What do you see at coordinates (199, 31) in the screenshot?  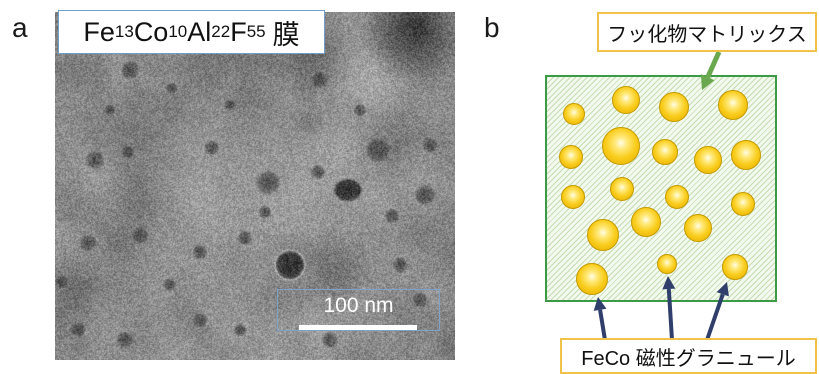 I see `element-symbol: Al` at bounding box center [199, 31].